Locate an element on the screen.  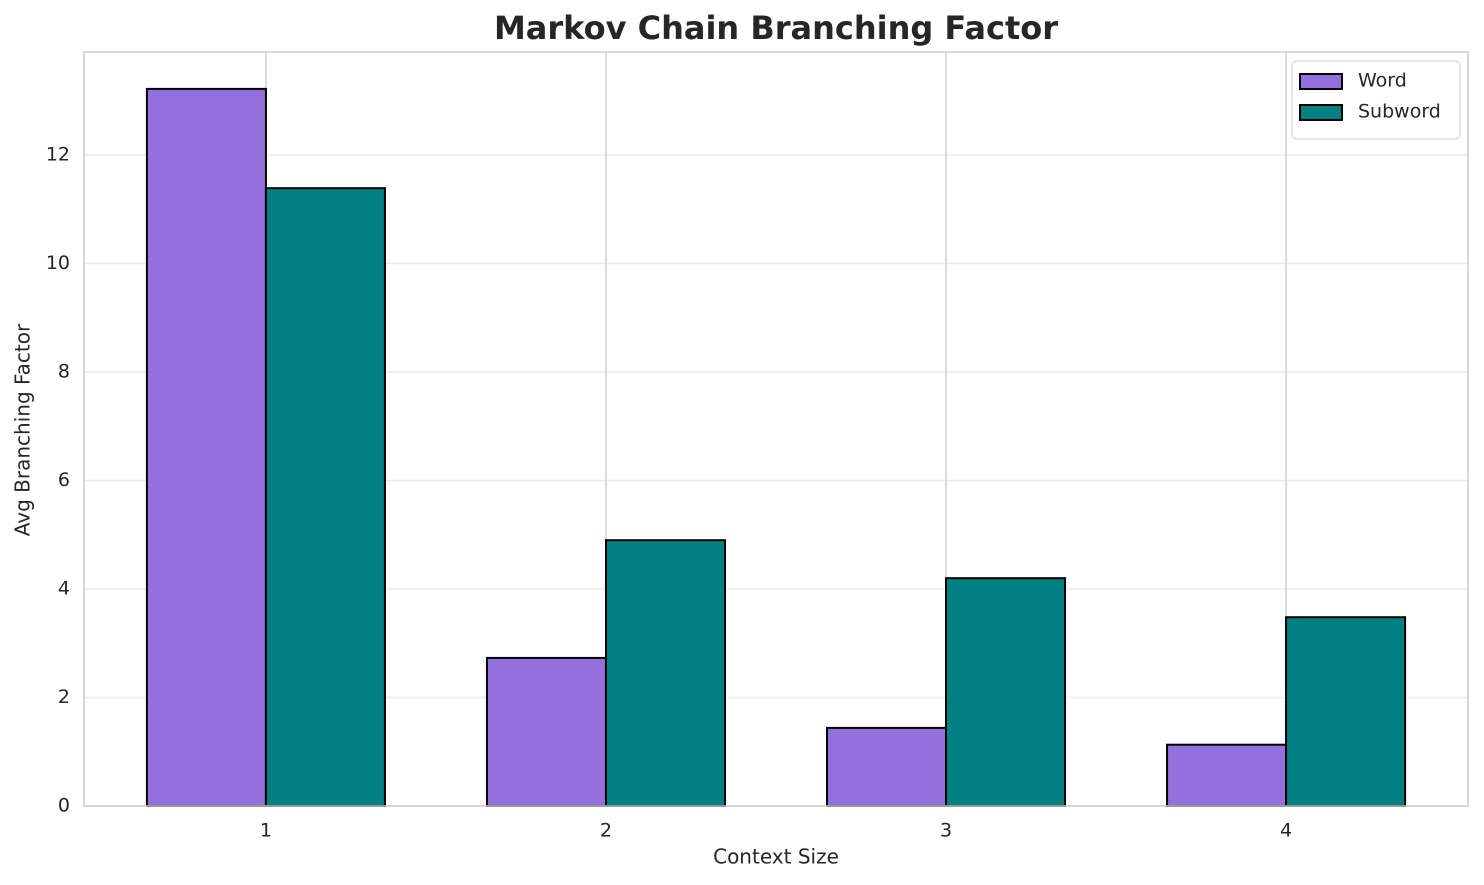
y-tick-label: 12 is located at coordinates (58, 155).